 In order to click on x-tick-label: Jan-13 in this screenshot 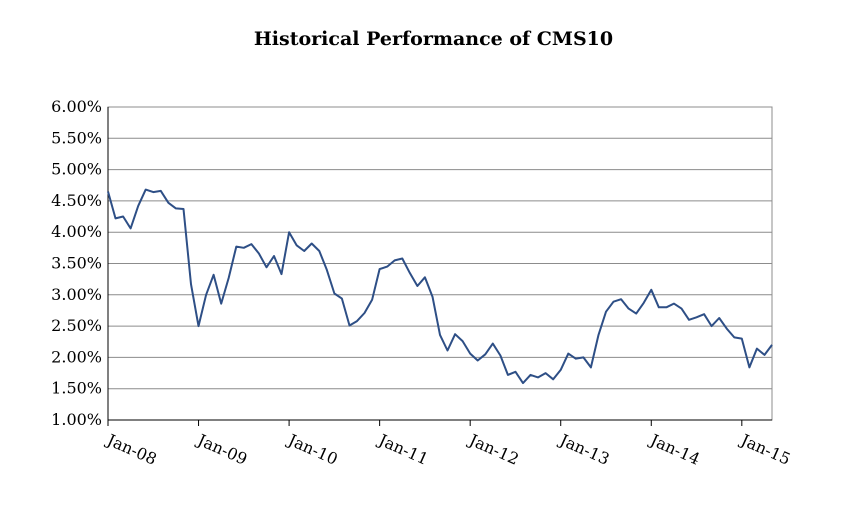, I will do `click(583, 448)`.